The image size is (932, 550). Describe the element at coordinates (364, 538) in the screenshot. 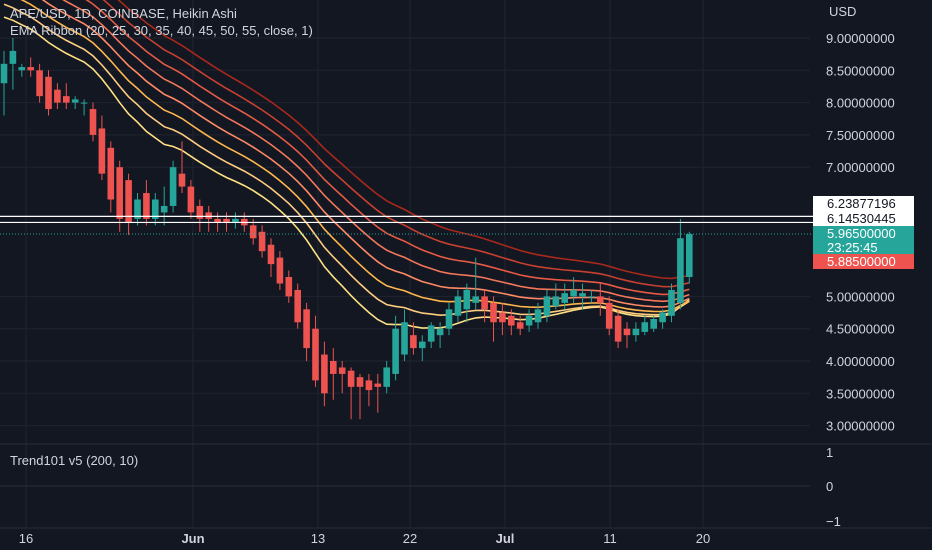

I see `time-axis: 16 Jun 13 22 Jul 11 20` at that location.